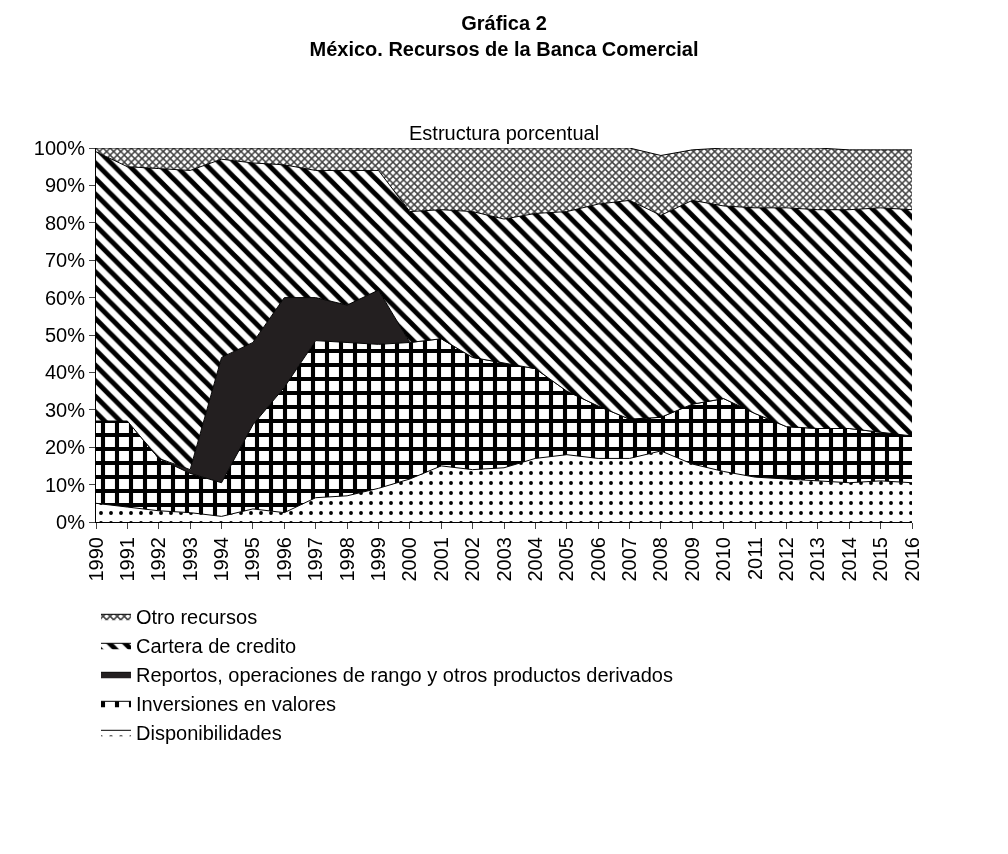 Image resolution: width=1008 pixels, height=854 pixels. Describe the element at coordinates (65, 372) in the screenshot. I see `y-tick-label: 40%` at that location.